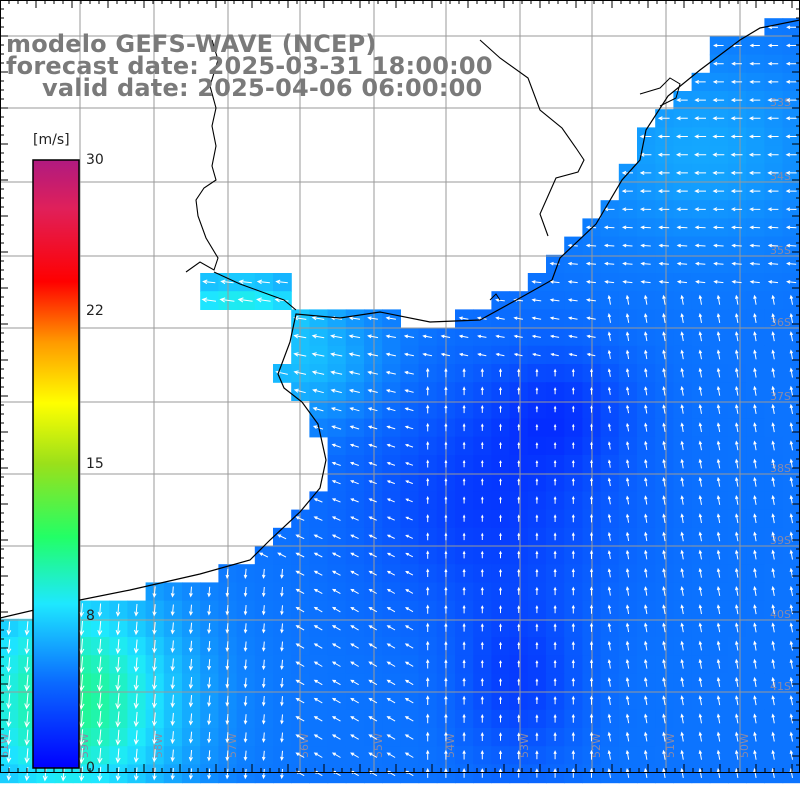 The image size is (800, 800). What do you see at coordinates (232, 745) in the screenshot?
I see `lon-label: 57W` at bounding box center [232, 745].